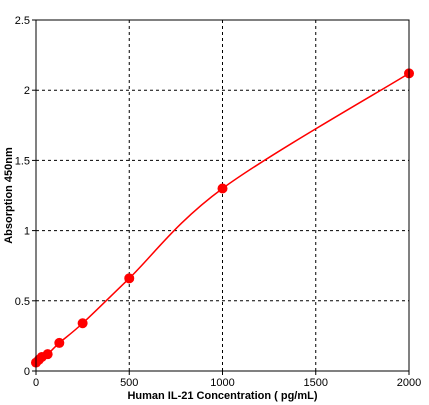 This screenshot has height=405, width=429. Describe the element at coordinates (27, 232) in the screenshot. I see `y-tick-label-2: 1` at that location.